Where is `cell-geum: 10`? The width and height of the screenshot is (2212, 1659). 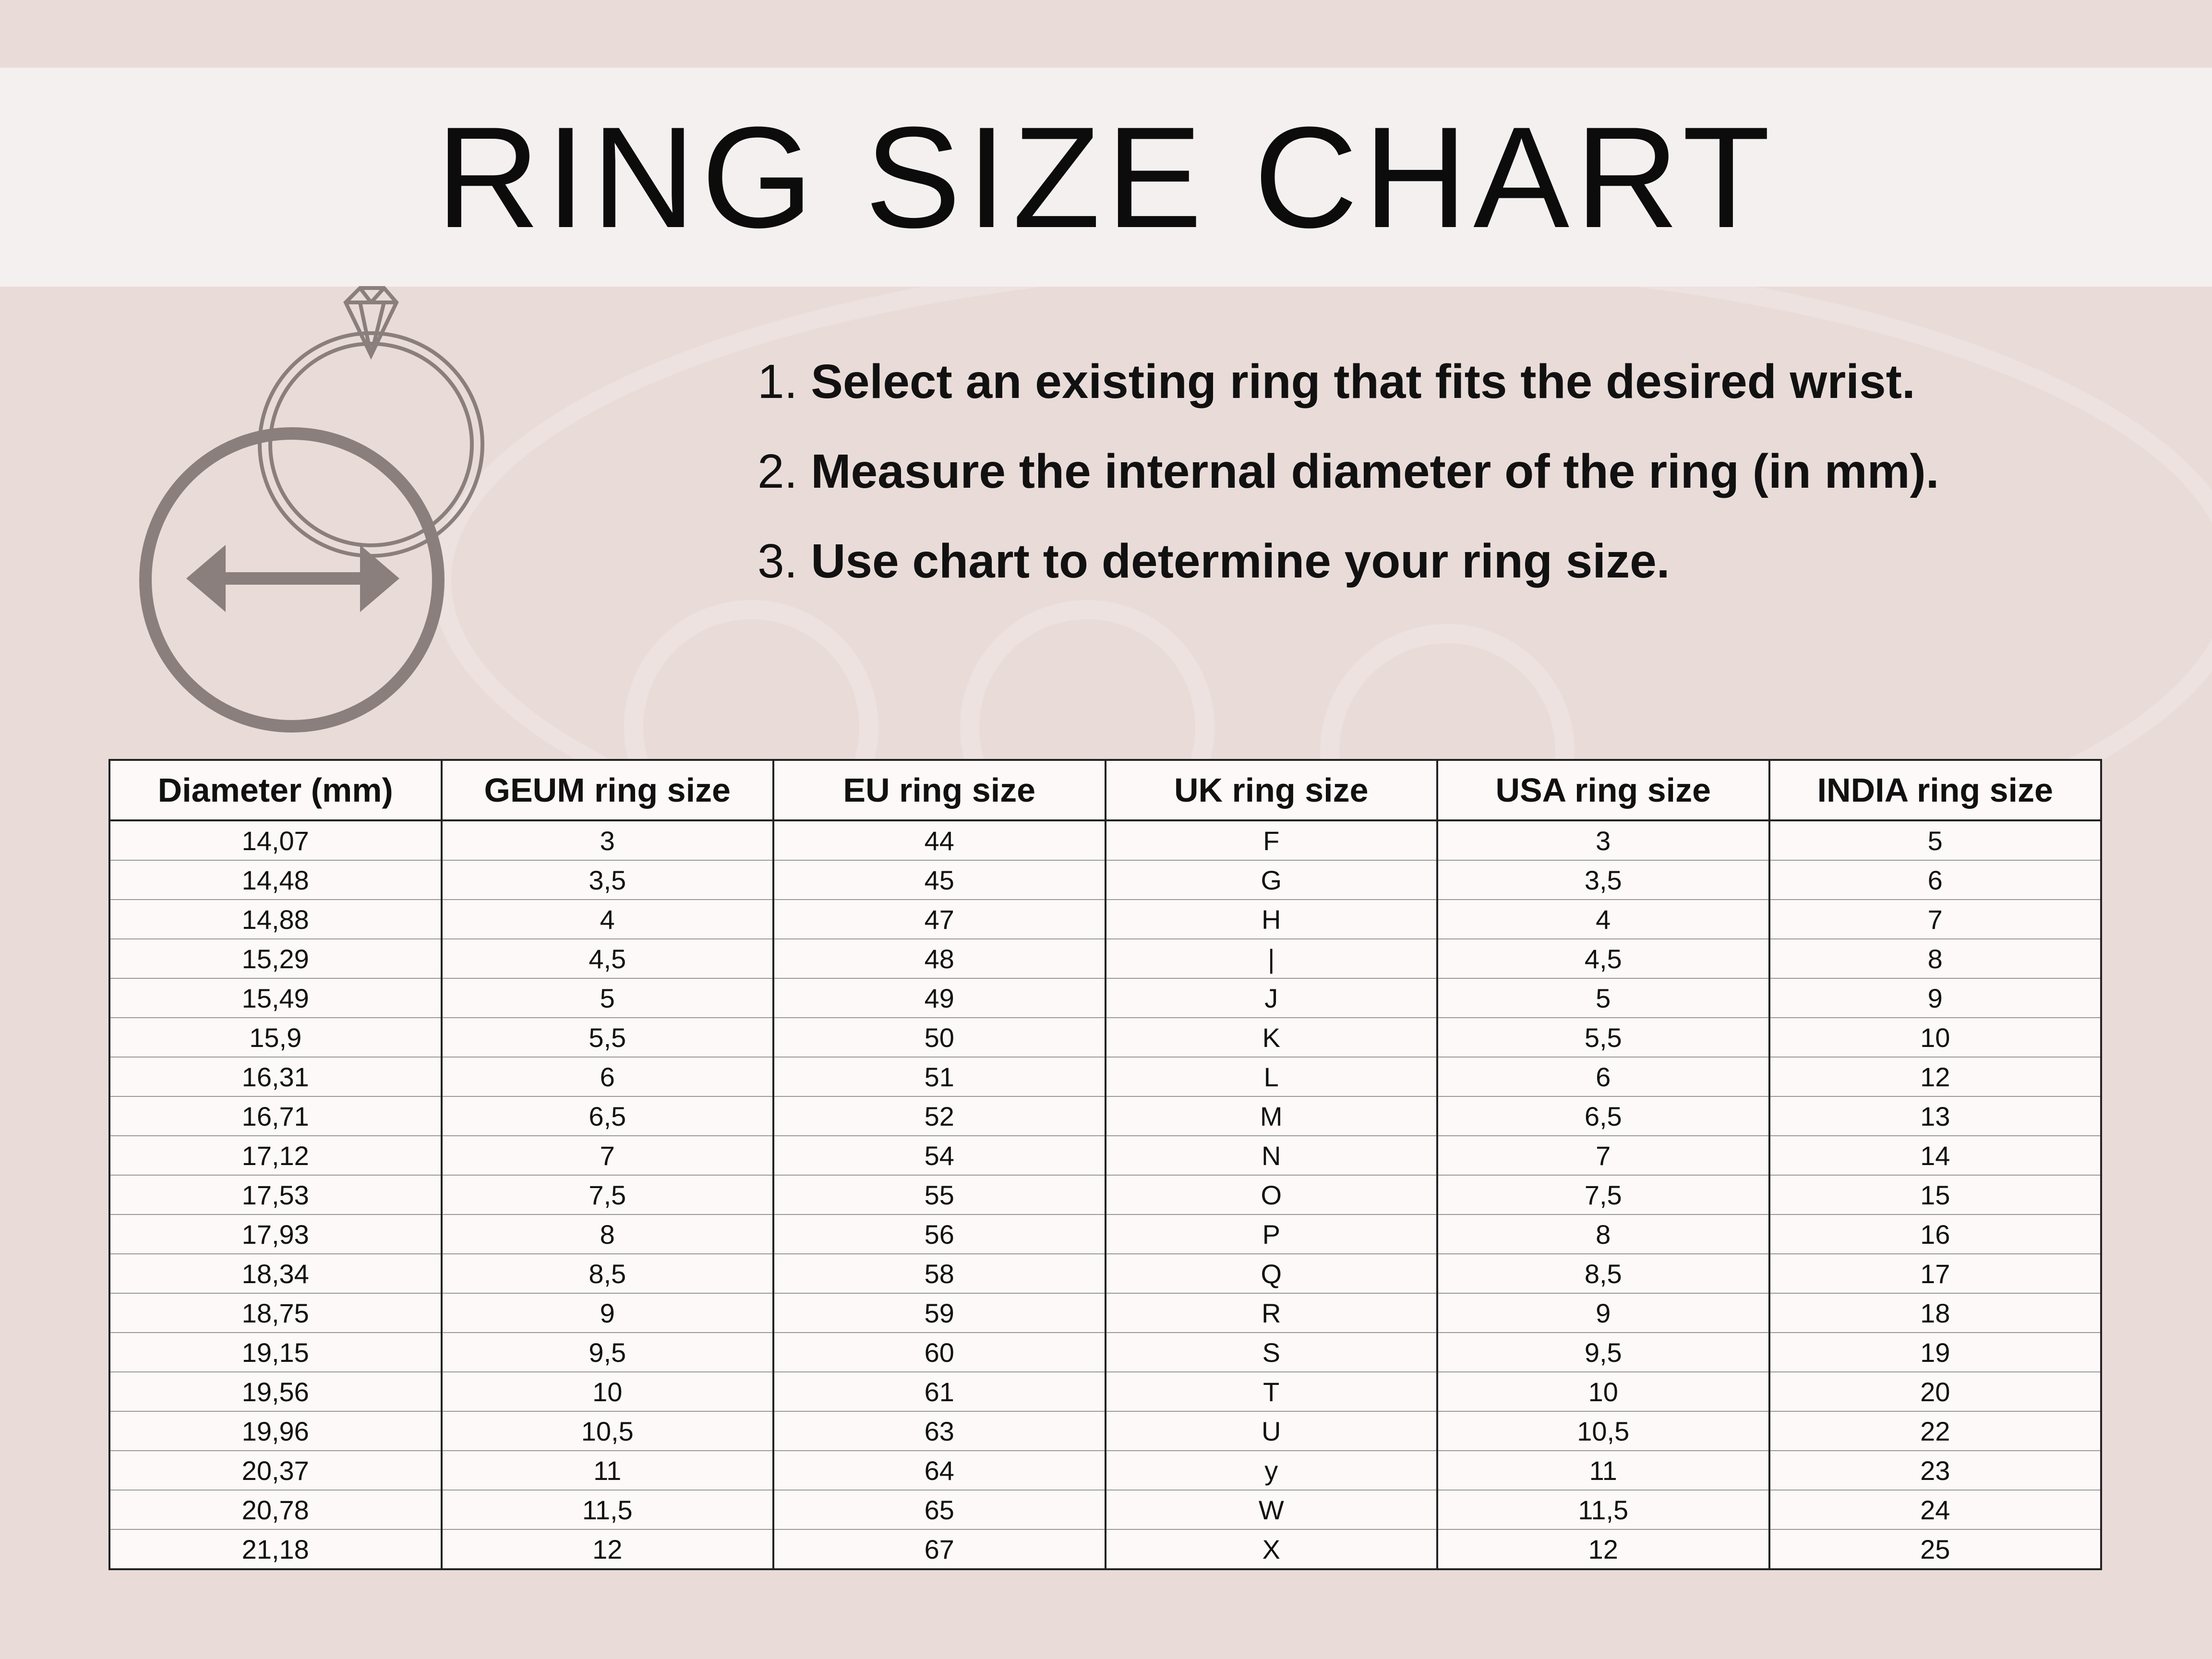
cell-geum: 10 is located at coordinates (607, 1391).